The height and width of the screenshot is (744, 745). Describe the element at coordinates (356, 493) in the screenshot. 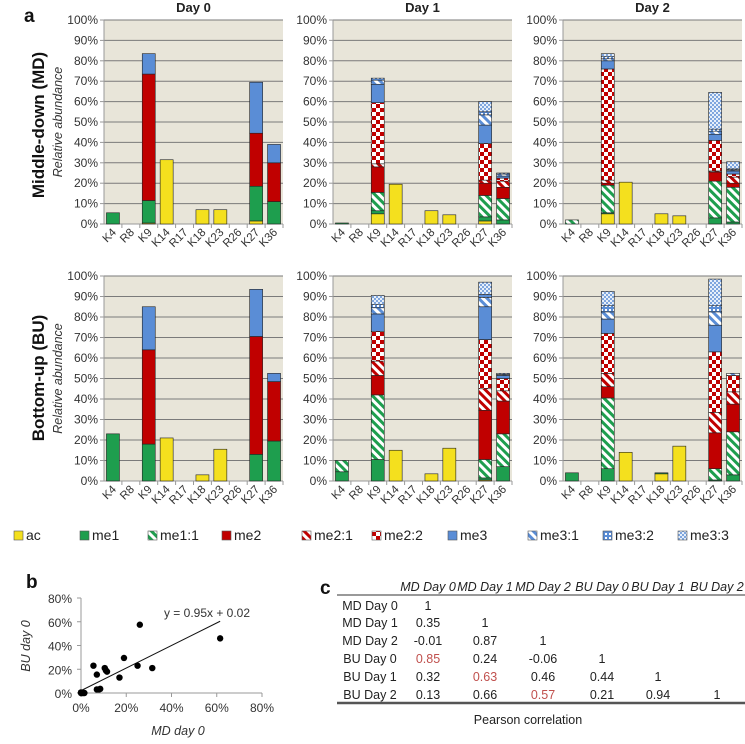

I see `x-tick-label: R8` at that location.